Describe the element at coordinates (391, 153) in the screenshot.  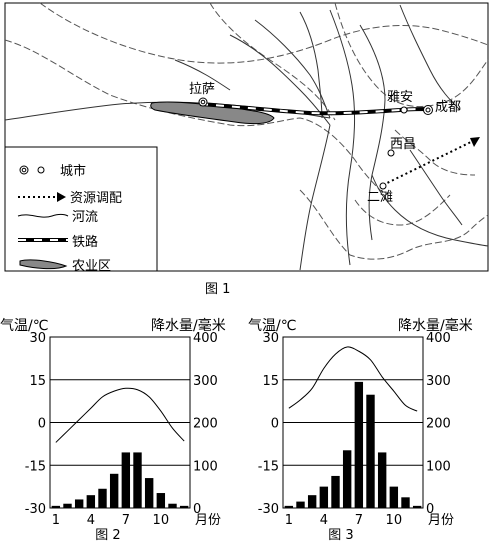
I see `xichang-marker-icon` at that location.